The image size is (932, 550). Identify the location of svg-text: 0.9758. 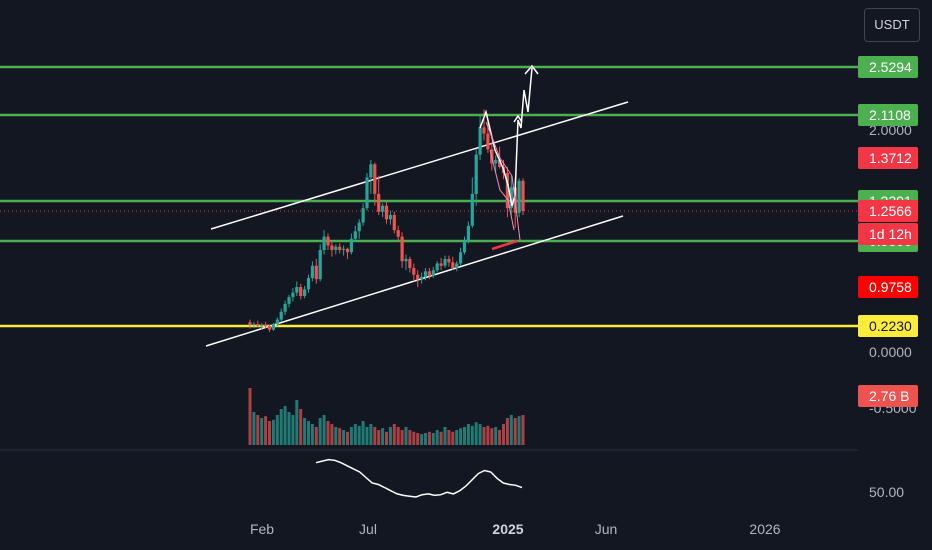
(890, 287).